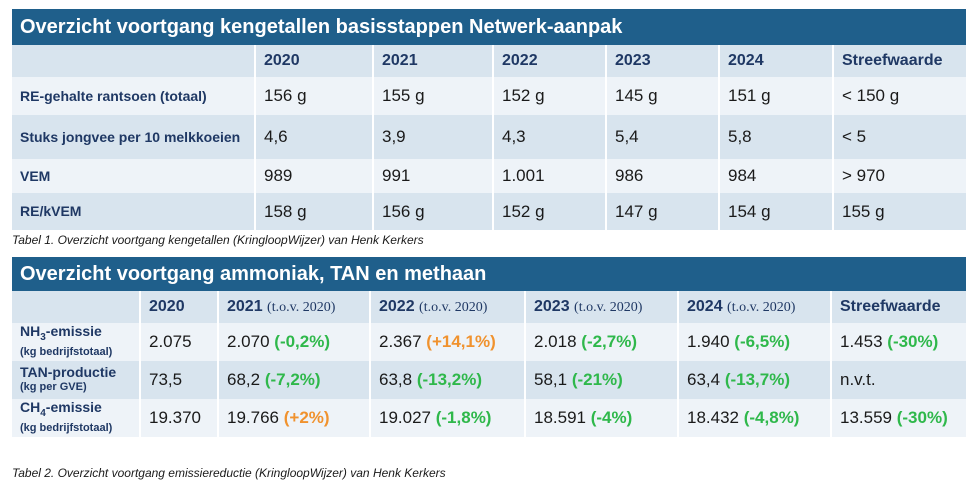  I want to click on table-header-row: 2020 2021 2022 2023 2024 Streefwaarde, so click(489, 61).